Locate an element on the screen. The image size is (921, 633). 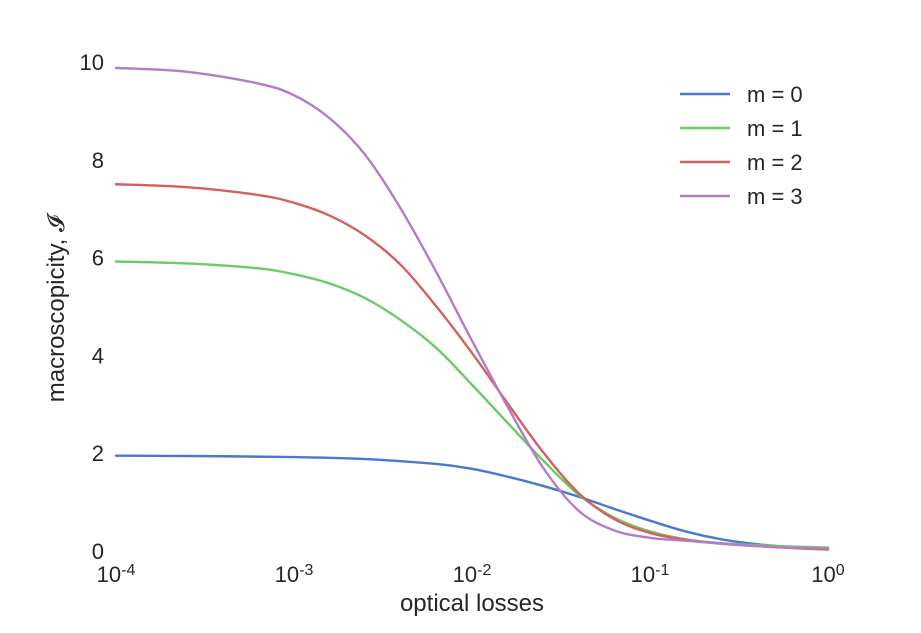
x-tick-exponent: -1 is located at coordinates (662, 570).